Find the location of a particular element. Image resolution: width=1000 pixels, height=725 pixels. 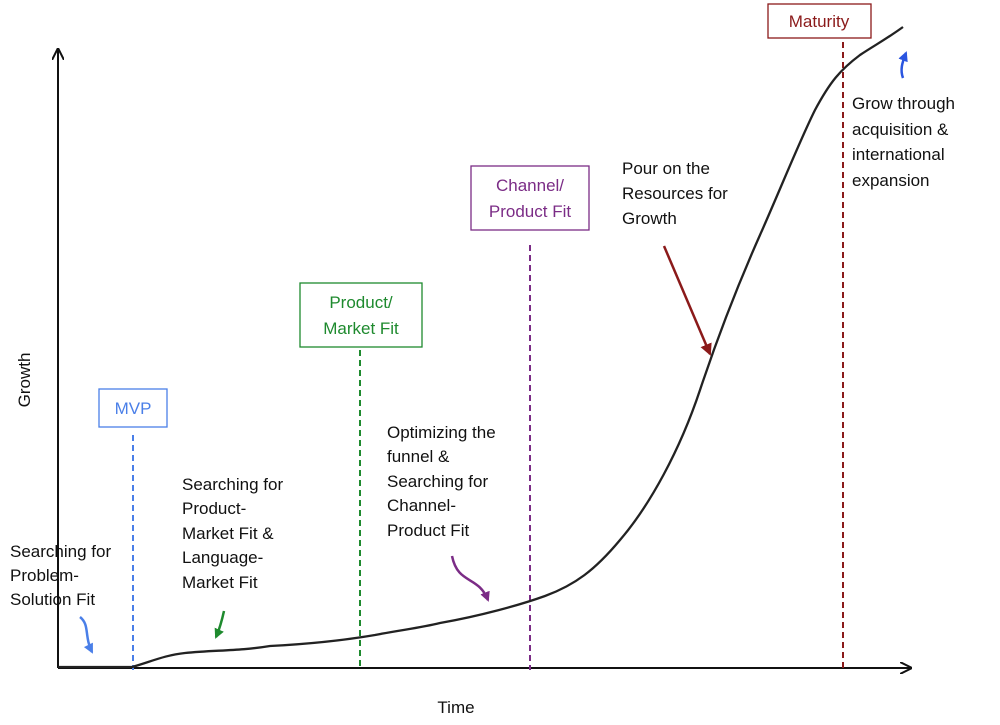

arrow-acquisition-icon is located at coordinates (903, 65).